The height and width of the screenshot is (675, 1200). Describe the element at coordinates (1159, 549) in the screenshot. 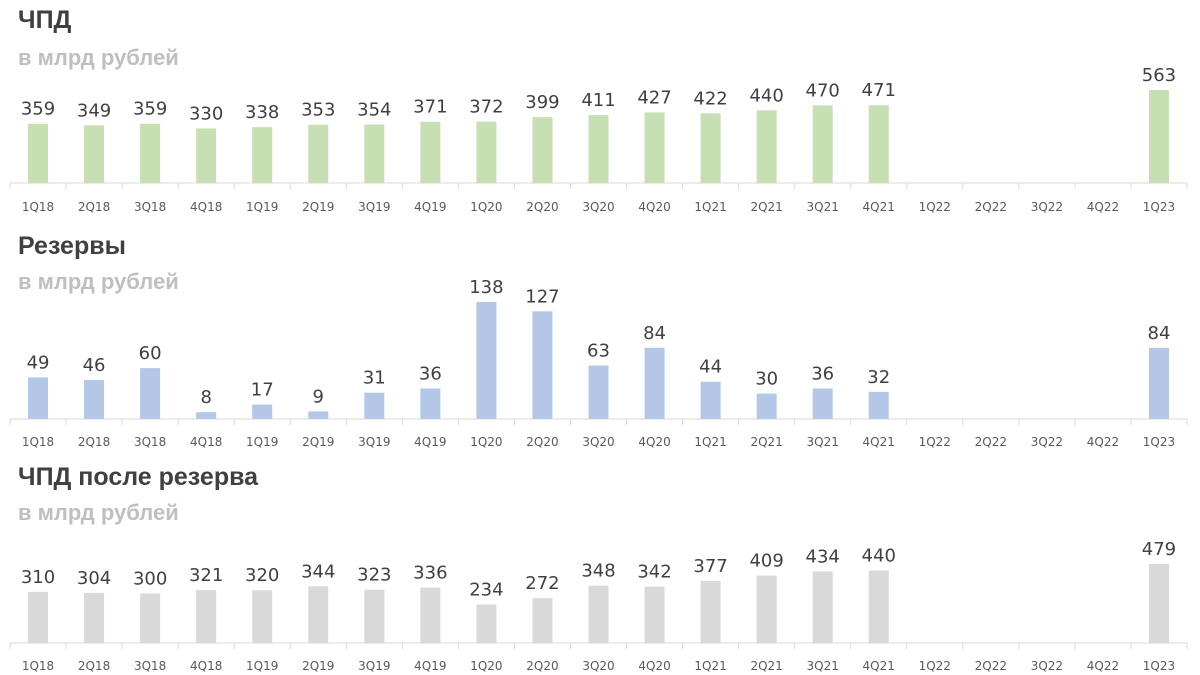

I see `data-label: 479` at that location.